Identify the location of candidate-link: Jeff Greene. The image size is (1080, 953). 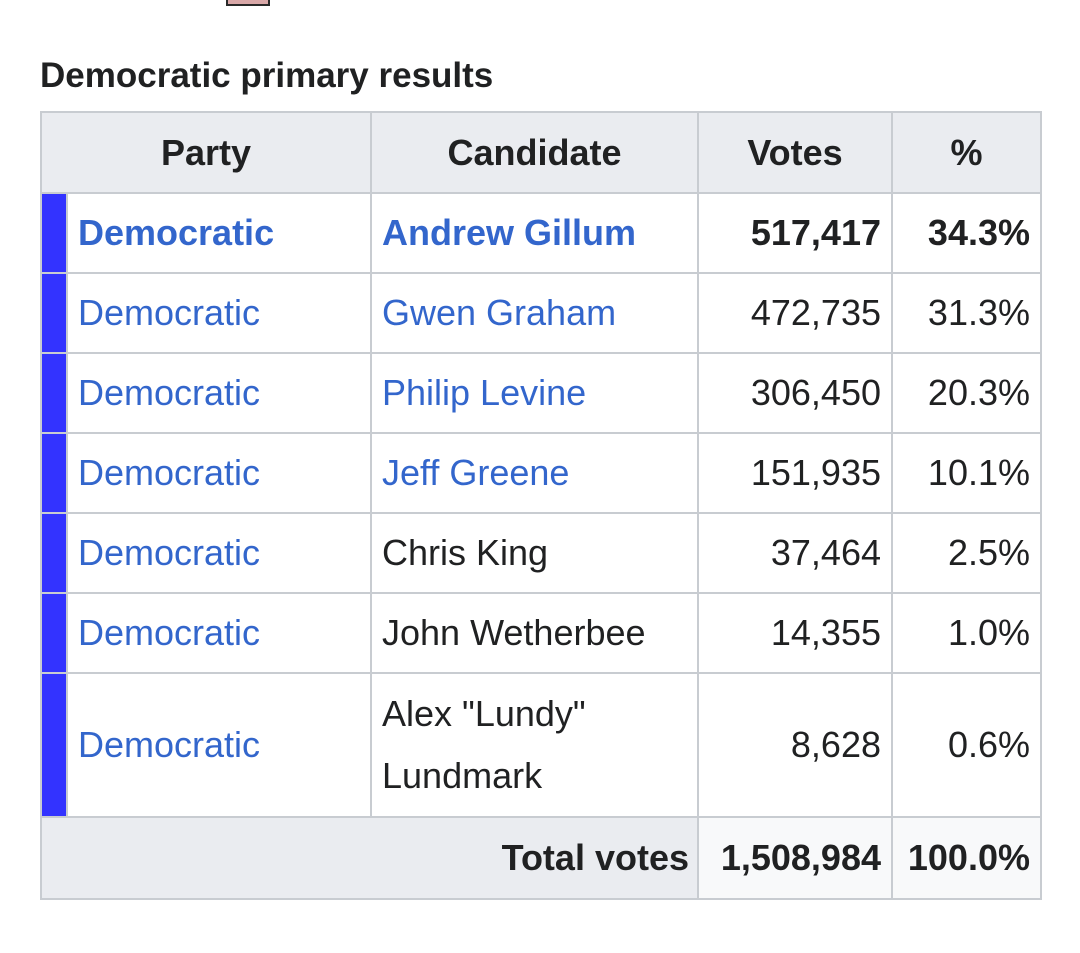
(534, 473).